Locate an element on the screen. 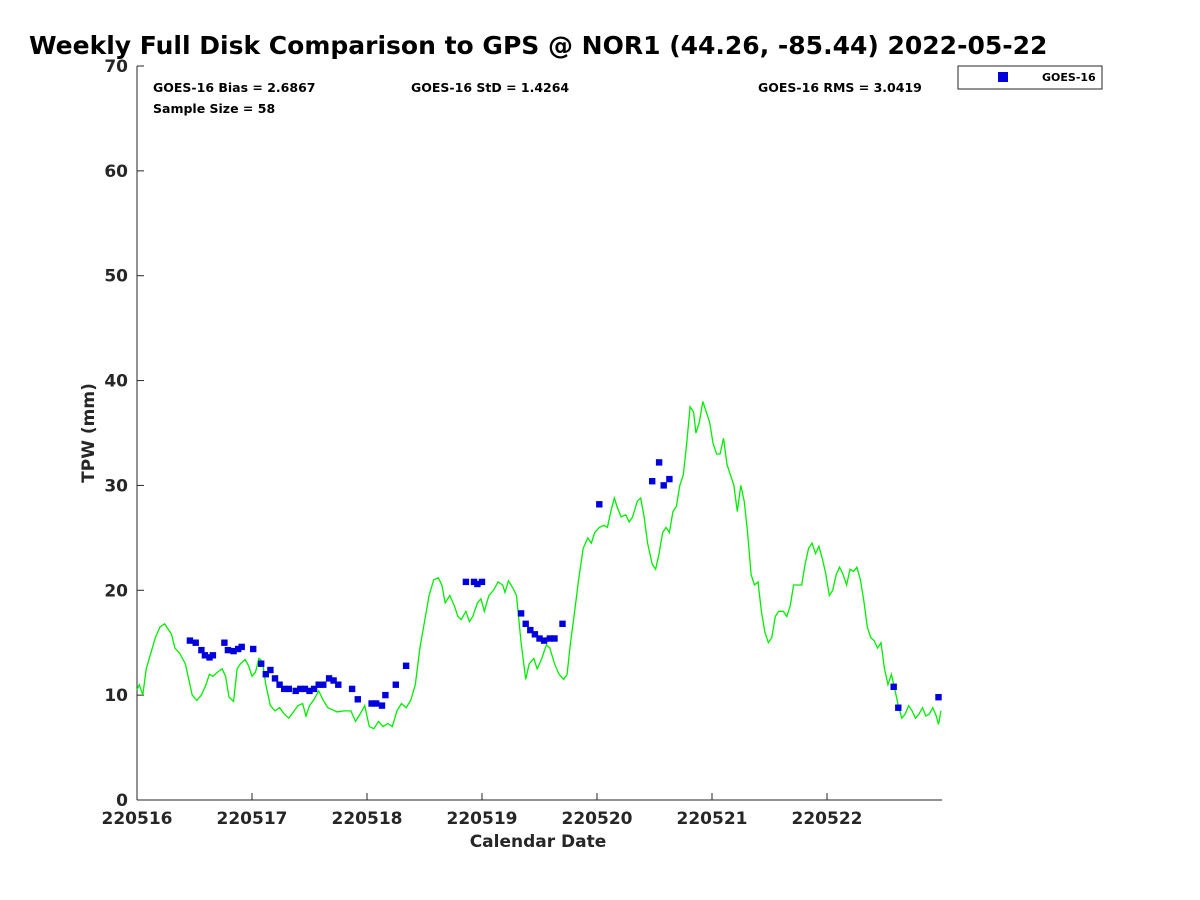  y-tick-label: 70 is located at coordinates (116, 67).